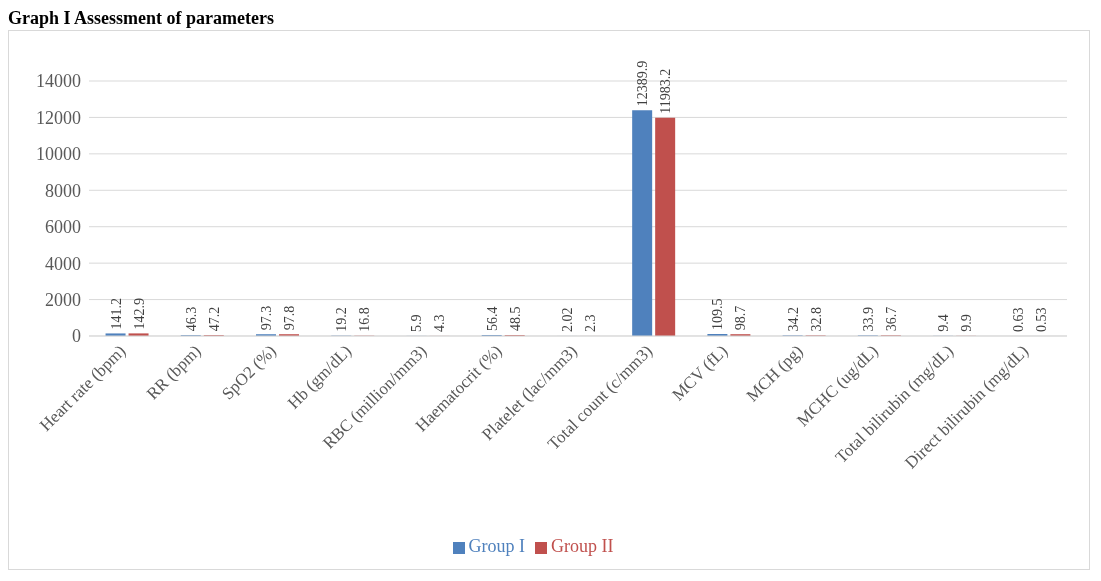  What do you see at coordinates (816, 319) in the screenshot?
I see `data-label: 32.8` at bounding box center [816, 319].